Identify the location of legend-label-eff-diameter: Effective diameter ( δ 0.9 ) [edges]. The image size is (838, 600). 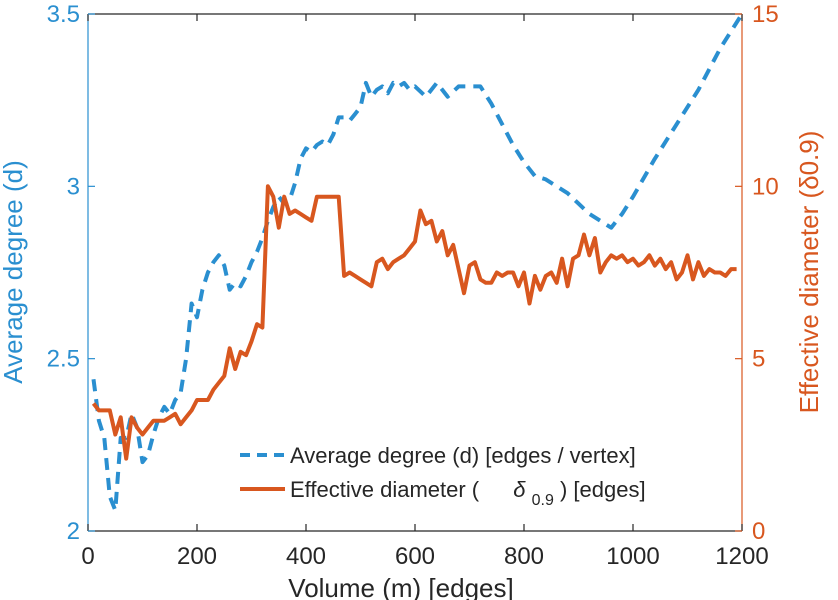
(468, 493).